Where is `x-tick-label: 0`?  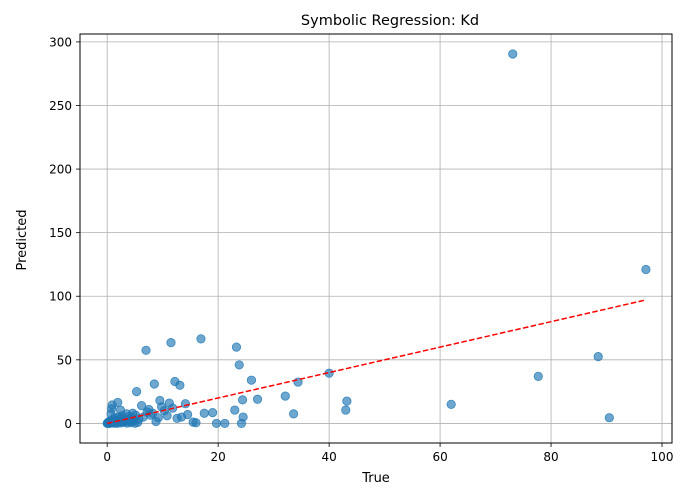 x-tick-label: 0 is located at coordinates (107, 457).